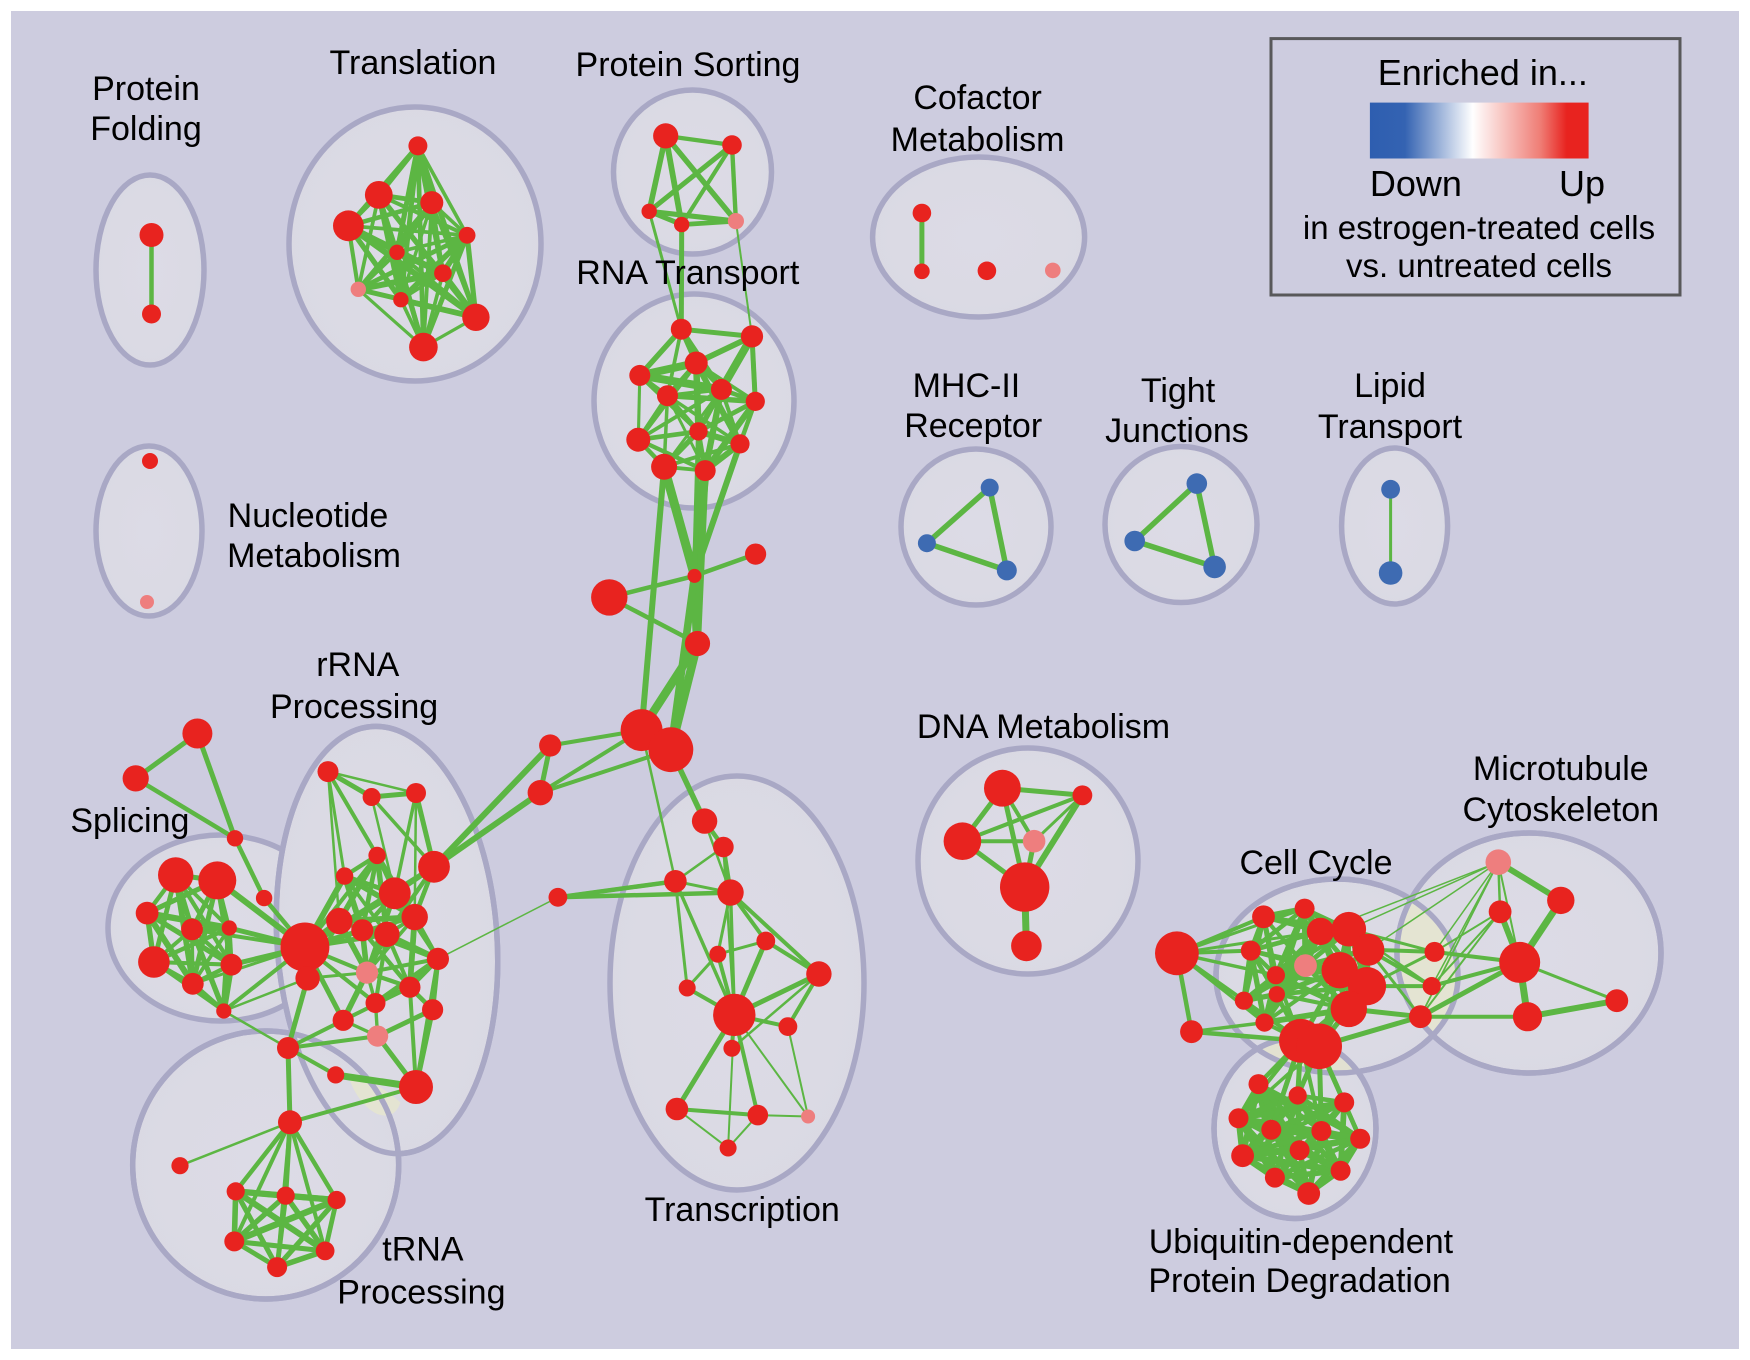 This screenshot has width=1750, height=1360. What do you see at coordinates (1582, 183) in the screenshot?
I see `svg-text: Up` at bounding box center [1582, 183].